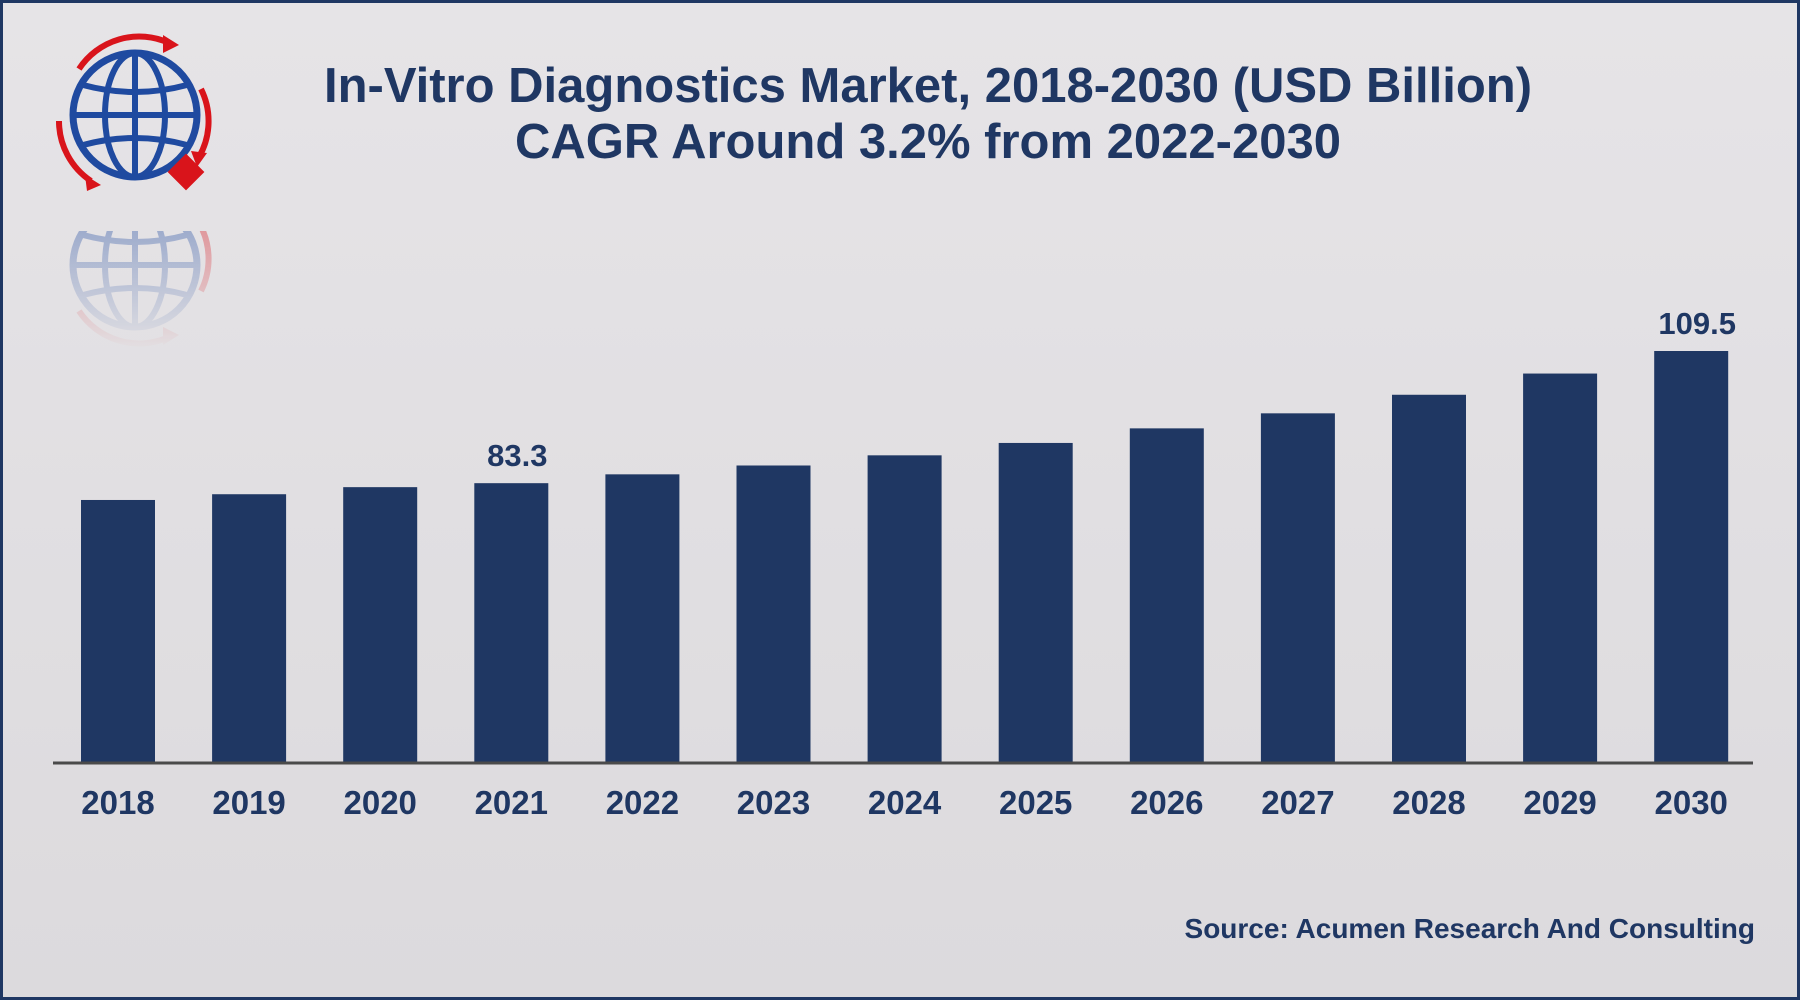 The image size is (1800, 1003). What do you see at coordinates (133, 112) in the screenshot?
I see `globe-logo-icon` at bounding box center [133, 112].